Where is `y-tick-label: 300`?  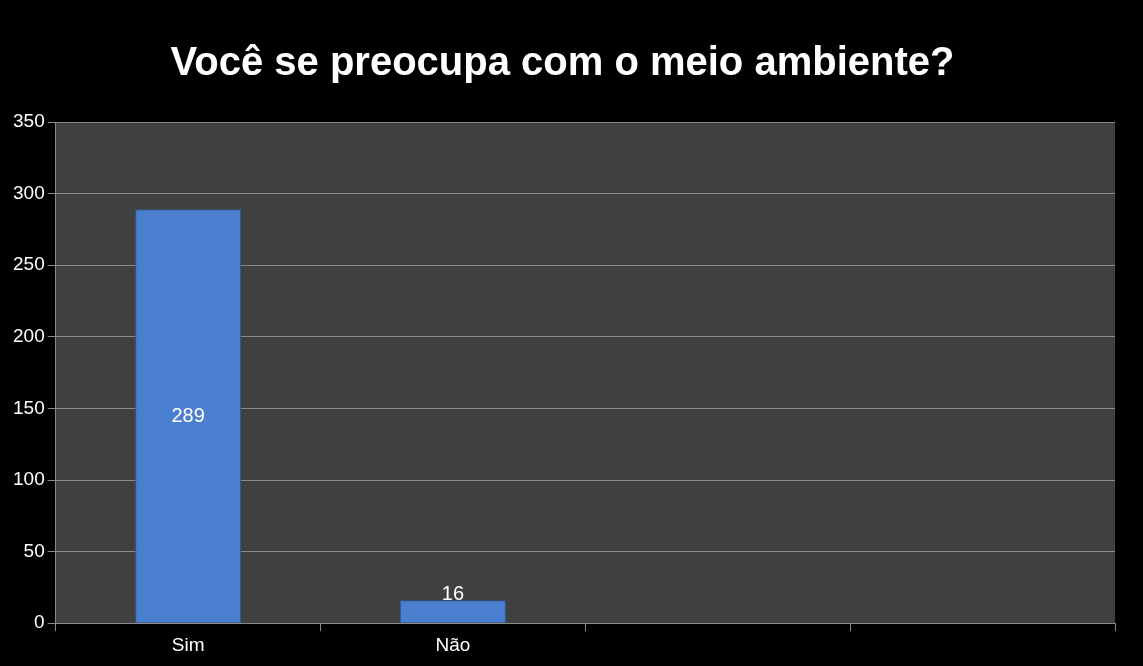
y-tick-label: 300 is located at coordinates (29, 192).